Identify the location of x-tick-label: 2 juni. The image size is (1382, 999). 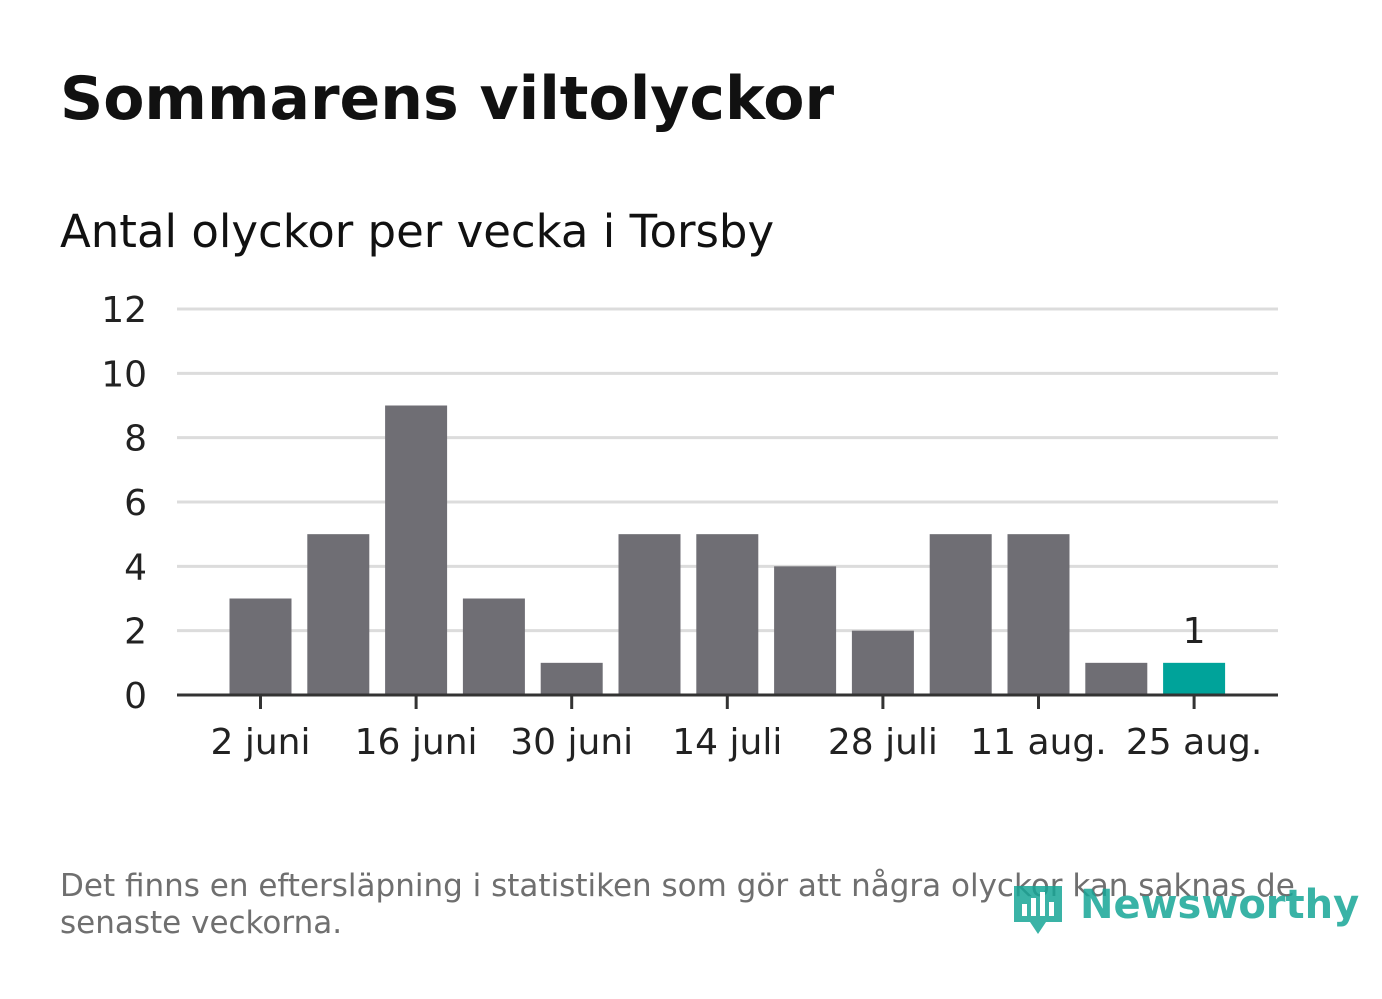
(261, 742).